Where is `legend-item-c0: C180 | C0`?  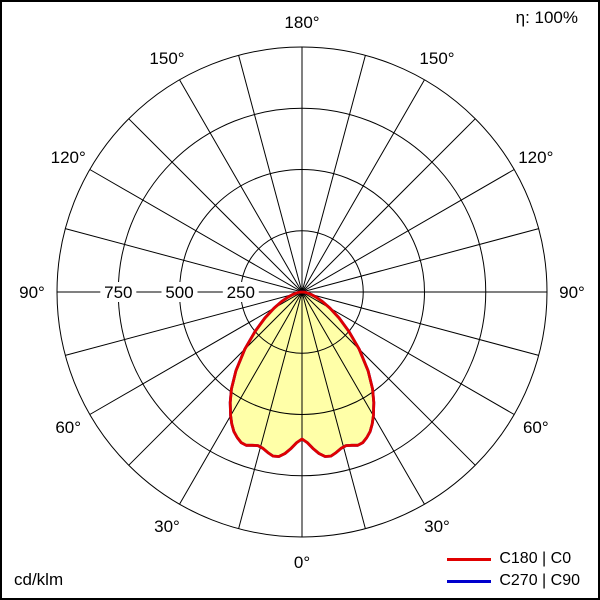
legend-item-c0: C180 | C0 is located at coordinates (509, 559).